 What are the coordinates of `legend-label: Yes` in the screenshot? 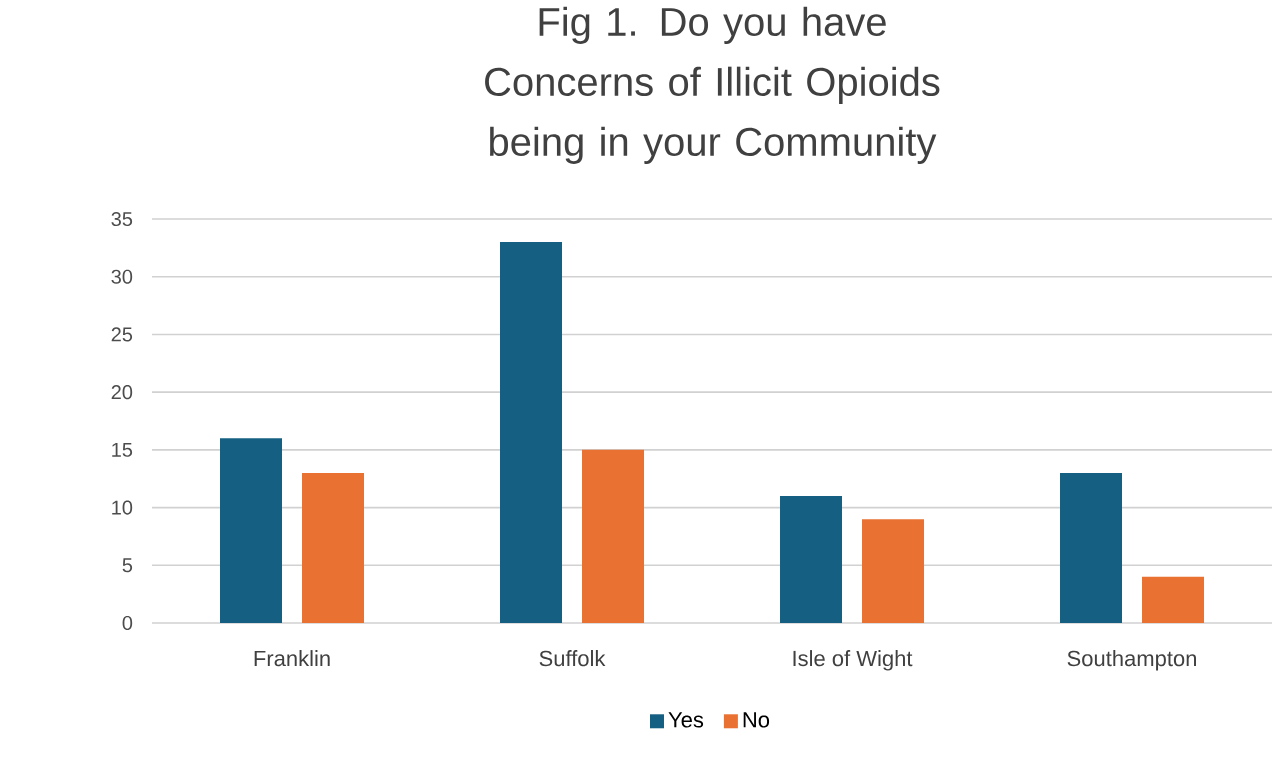 It's located at (686, 720).